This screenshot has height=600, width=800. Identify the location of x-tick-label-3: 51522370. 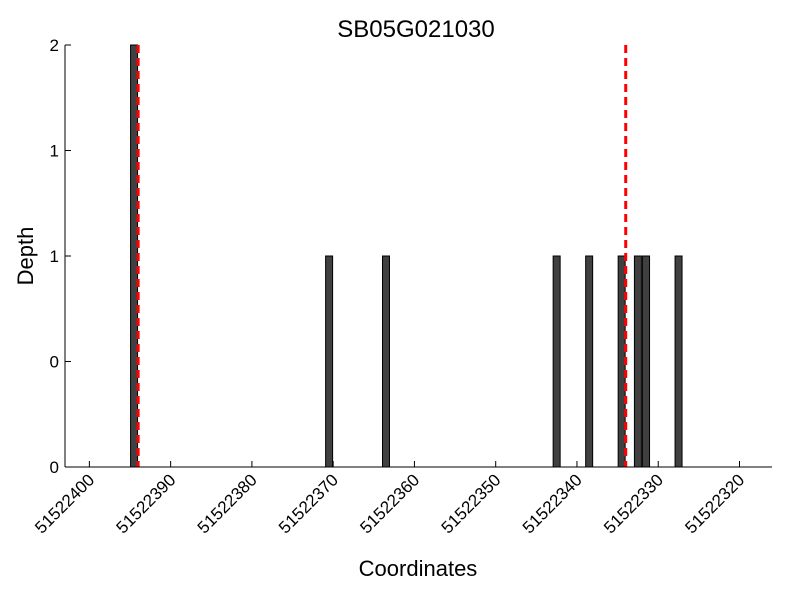
(308, 503).